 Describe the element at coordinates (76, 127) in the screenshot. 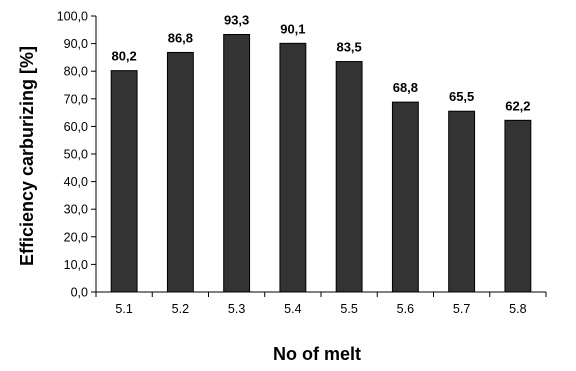

I see `y-tick-label: 60,0` at that location.